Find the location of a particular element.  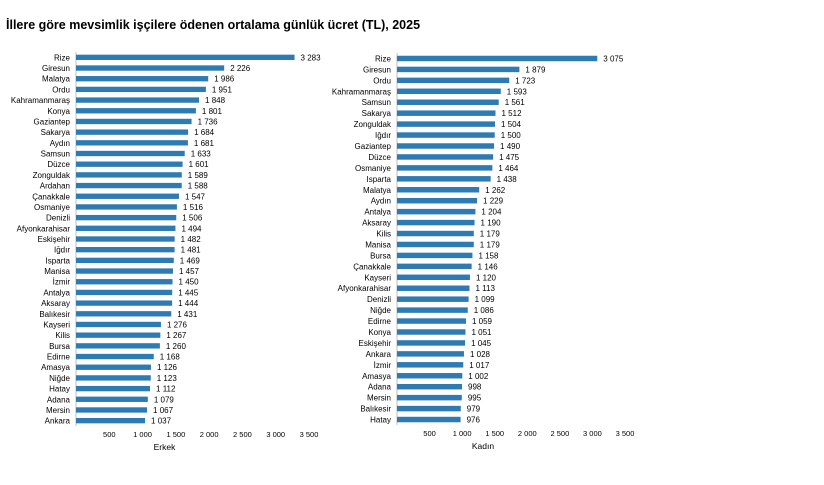

erkek-value-label: 1 457 is located at coordinates (189, 271).